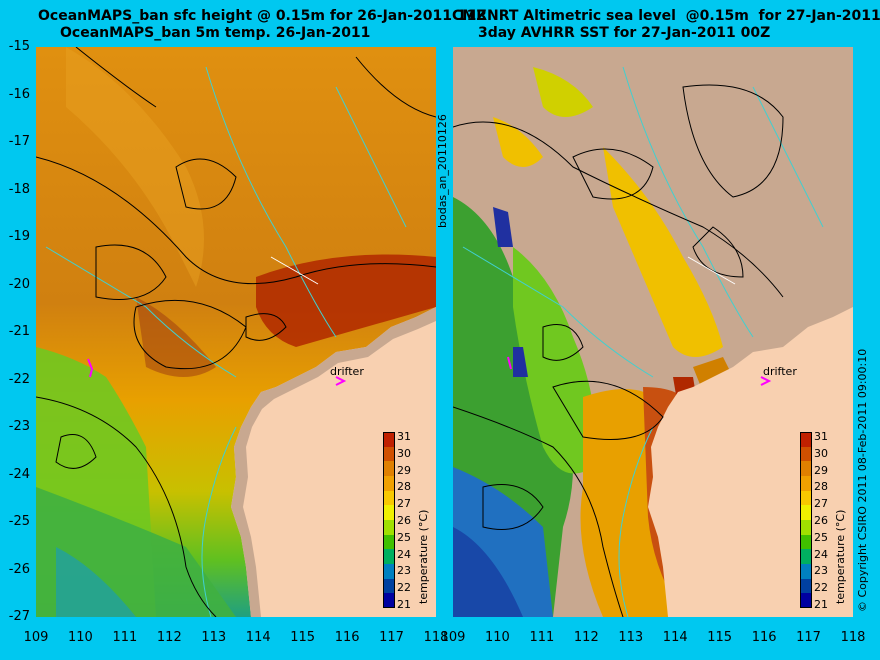  Describe the element at coordinates (624, 33) in the screenshot. I see `right-title-line2: 3day AVHRR SST for 27-Jan-2011 00Z` at that location.